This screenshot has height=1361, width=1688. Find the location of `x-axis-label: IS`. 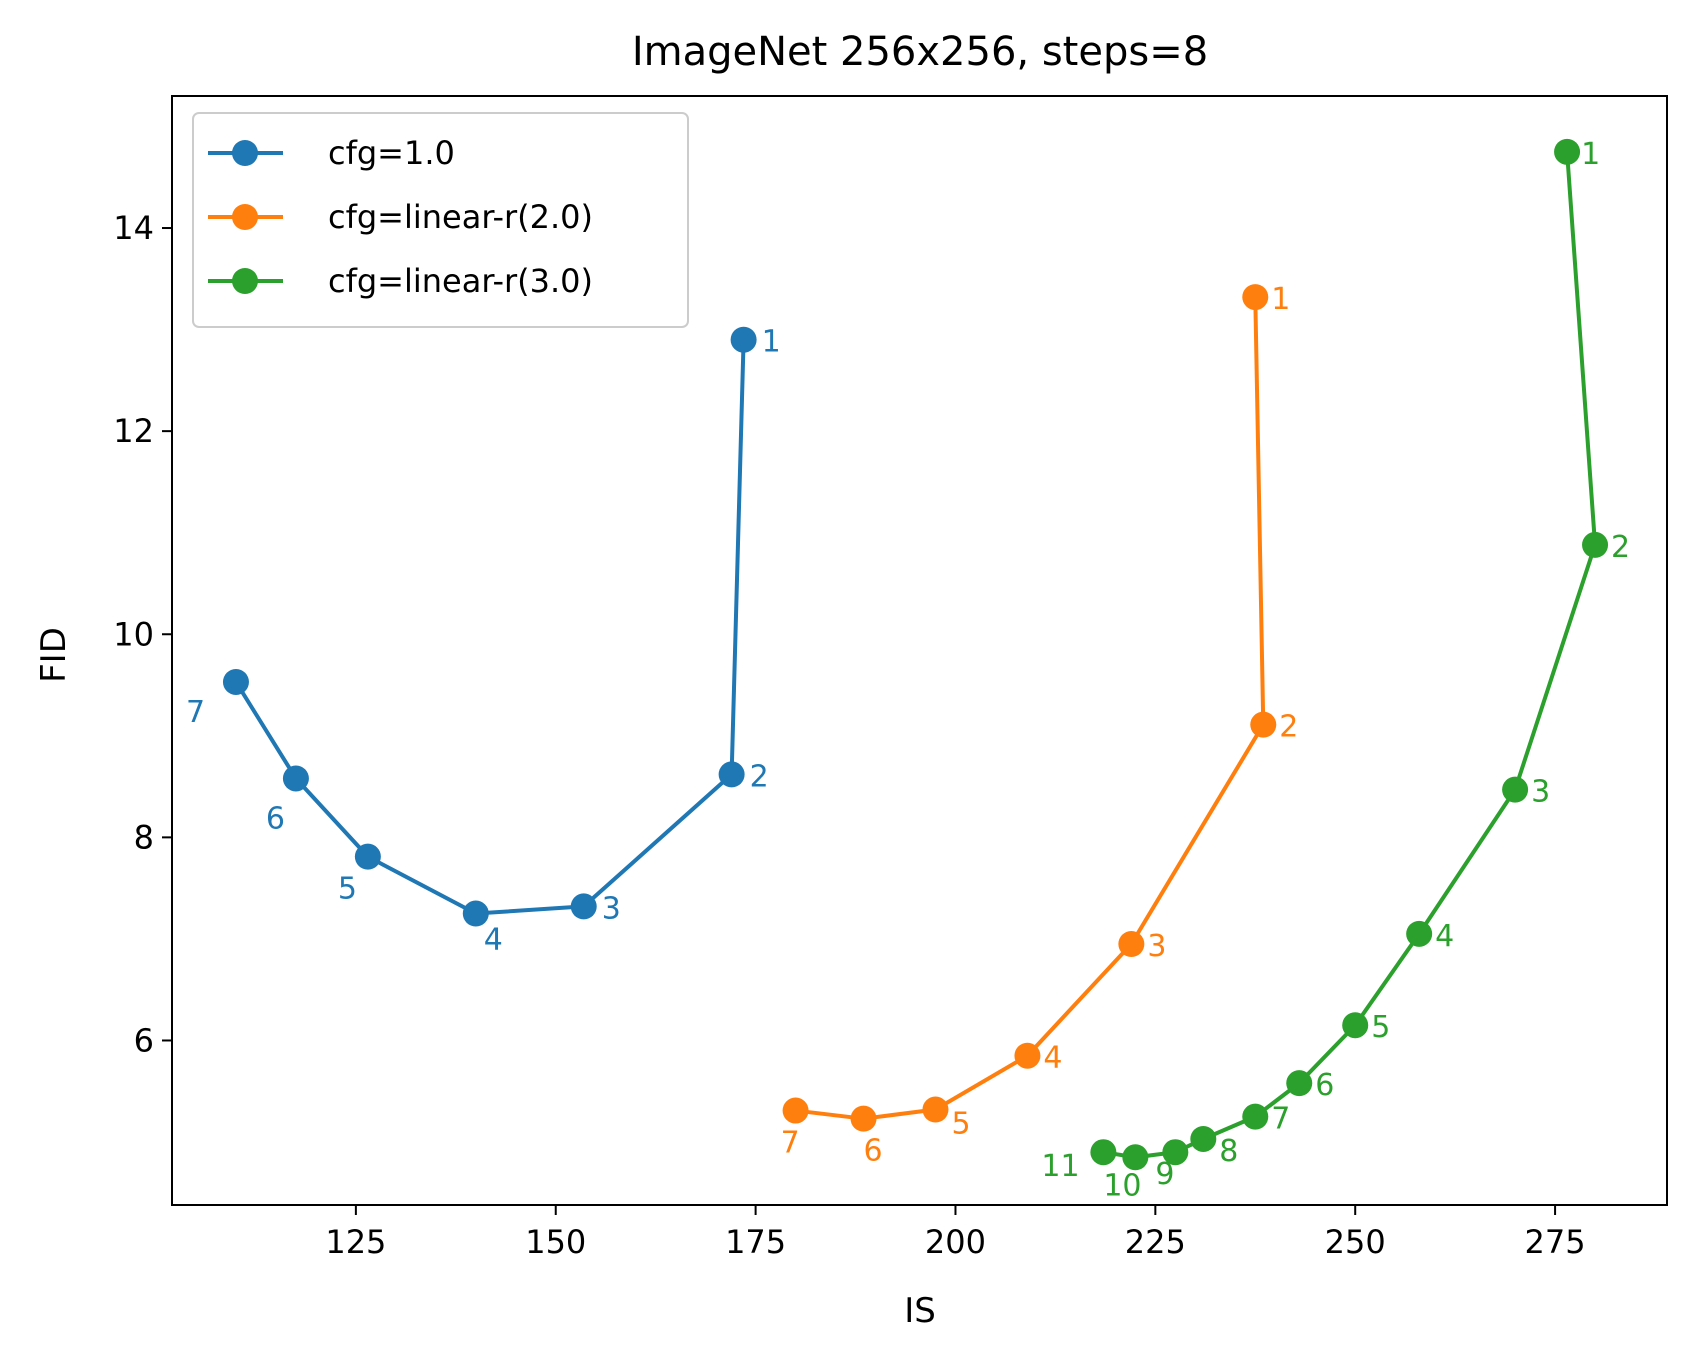

x-axis-label: IS is located at coordinates (920, 1311).